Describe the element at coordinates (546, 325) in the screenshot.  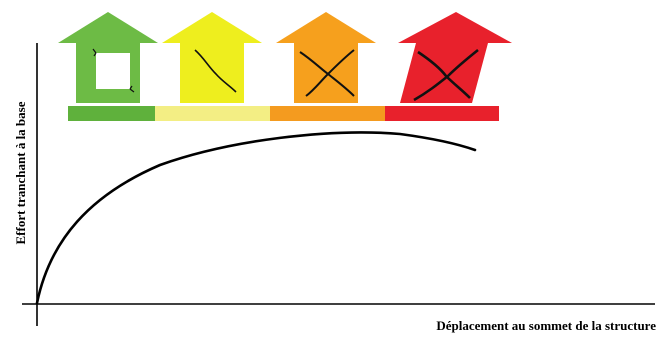
I see `x-axis-label: Déplacement au sommet de la structure` at that location.